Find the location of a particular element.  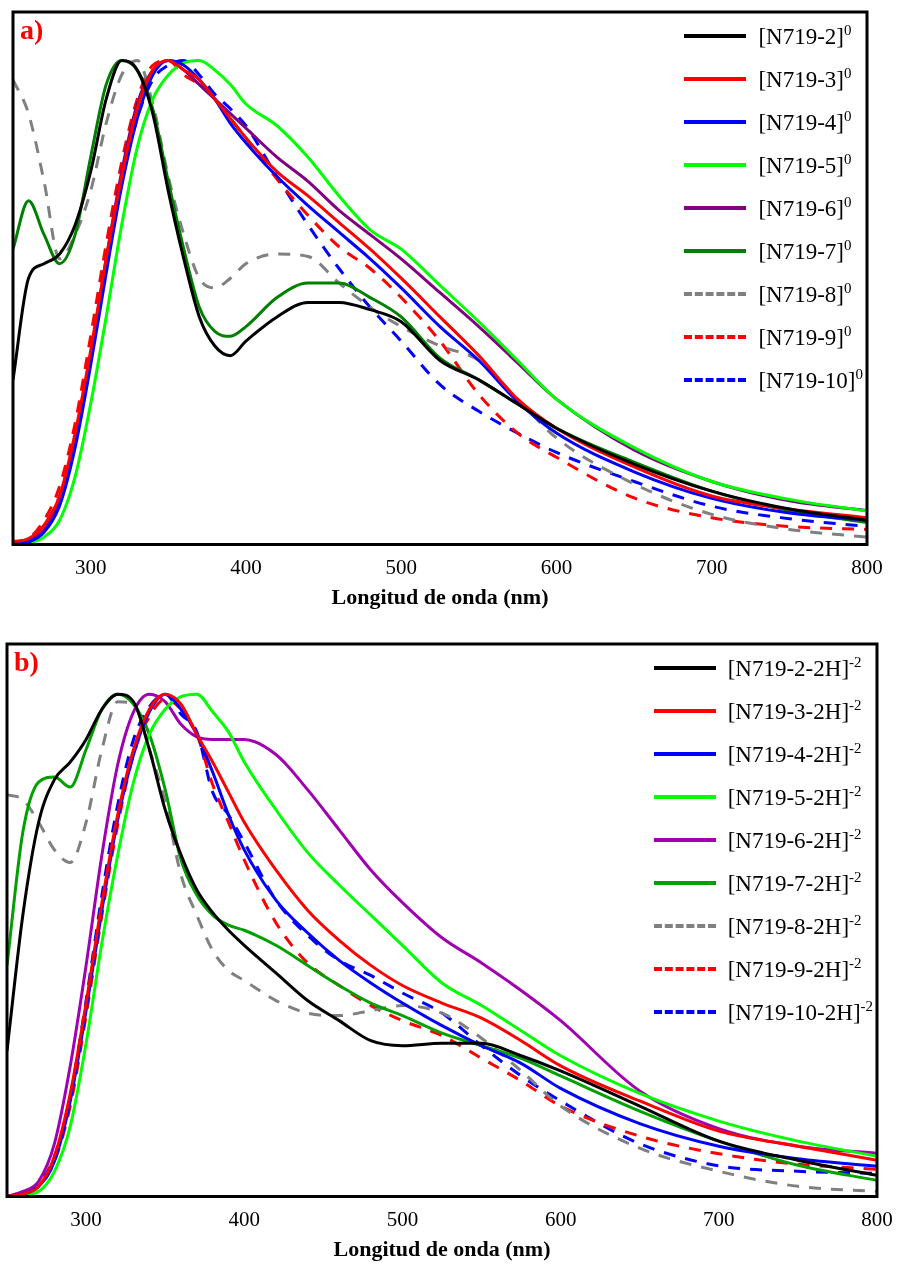

legend-label: [N719-3]$^{0}$ is located at coordinates (805, 78).